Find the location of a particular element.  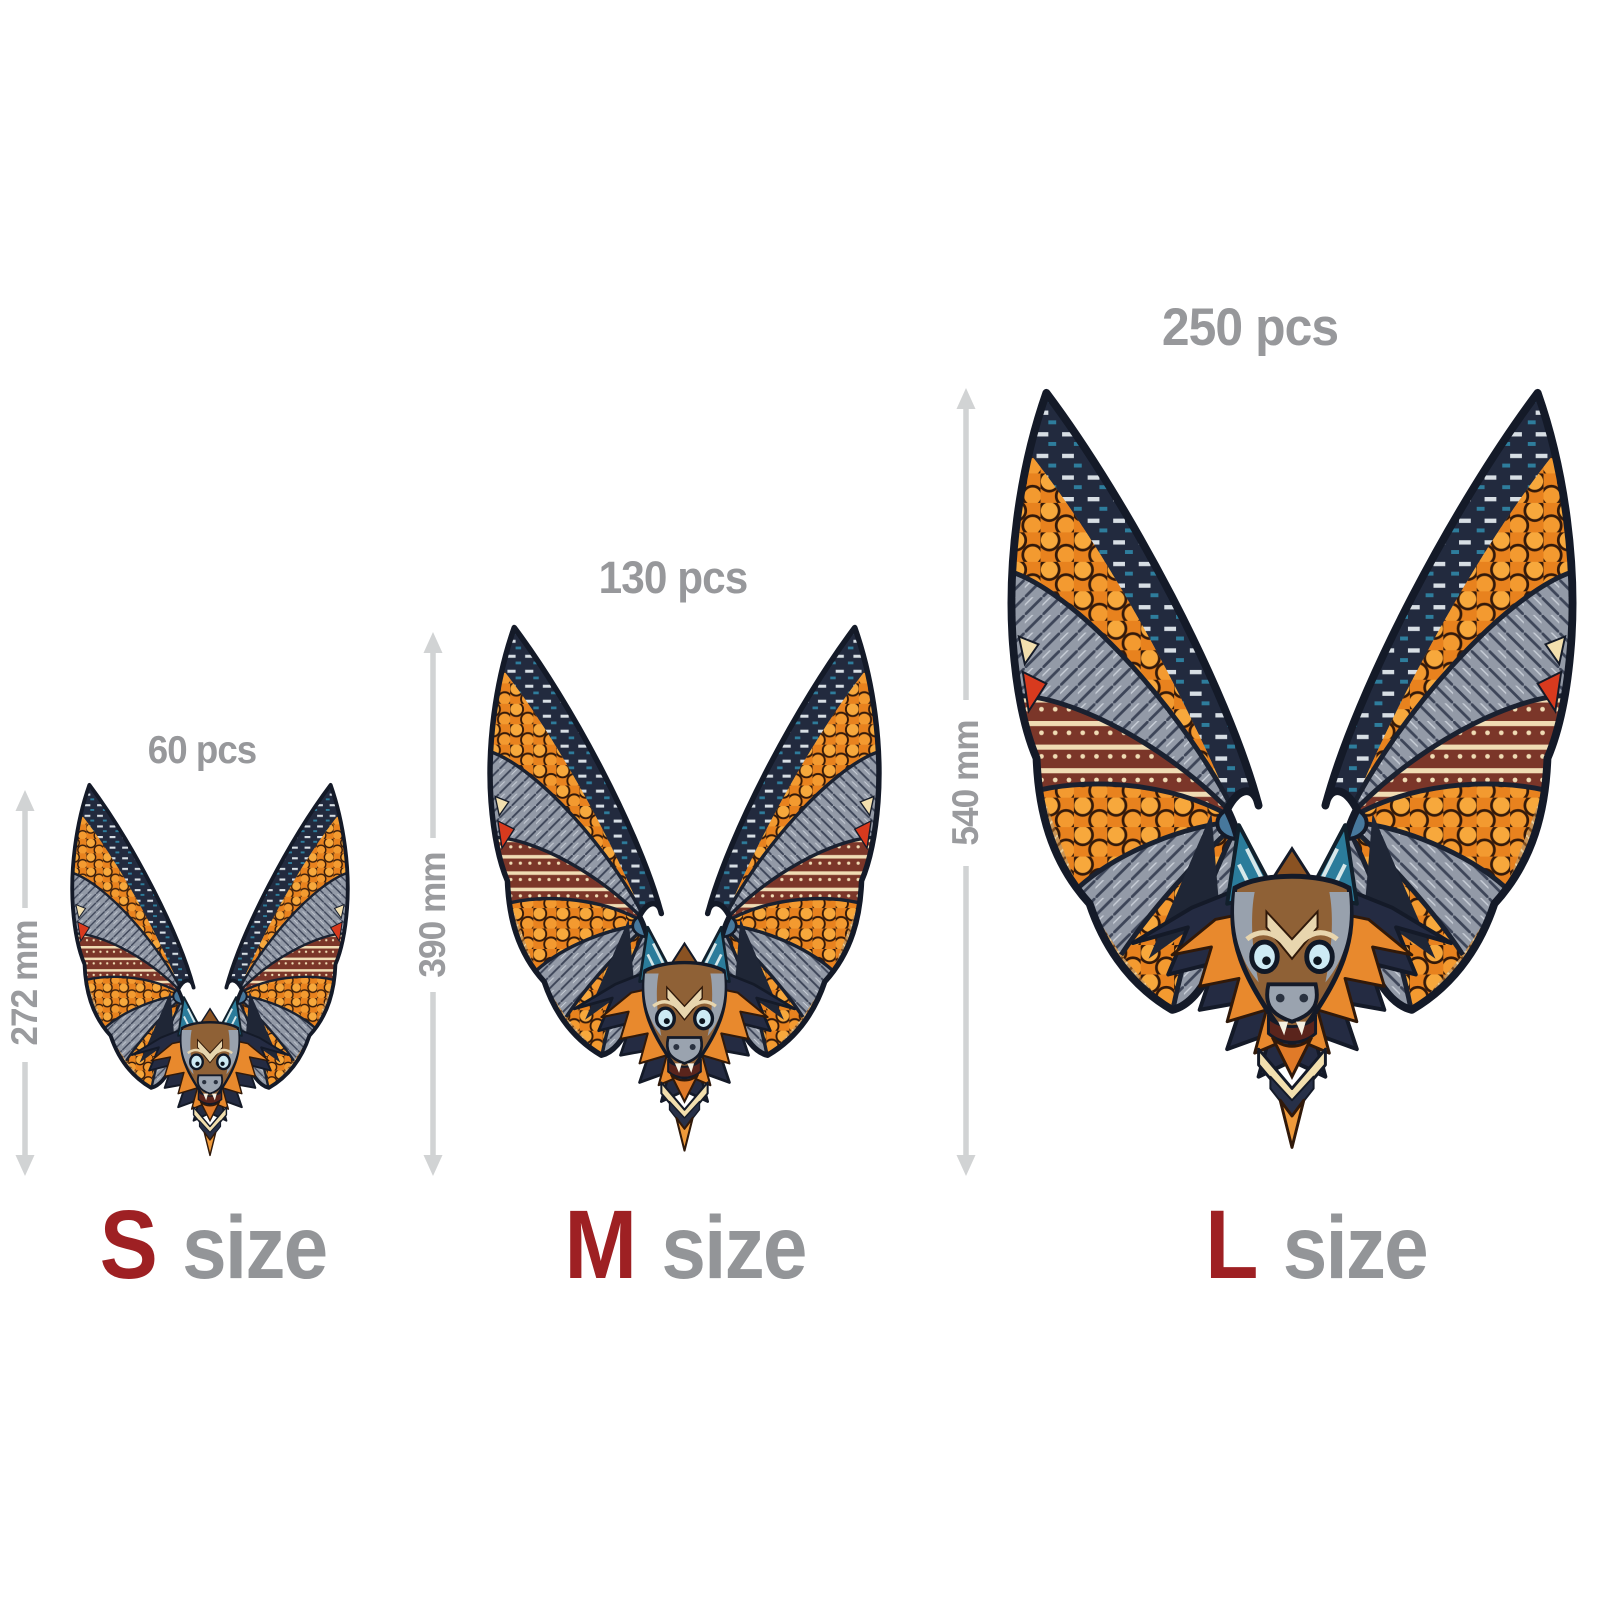

size-label-s: S size is located at coordinates (213, 1244).